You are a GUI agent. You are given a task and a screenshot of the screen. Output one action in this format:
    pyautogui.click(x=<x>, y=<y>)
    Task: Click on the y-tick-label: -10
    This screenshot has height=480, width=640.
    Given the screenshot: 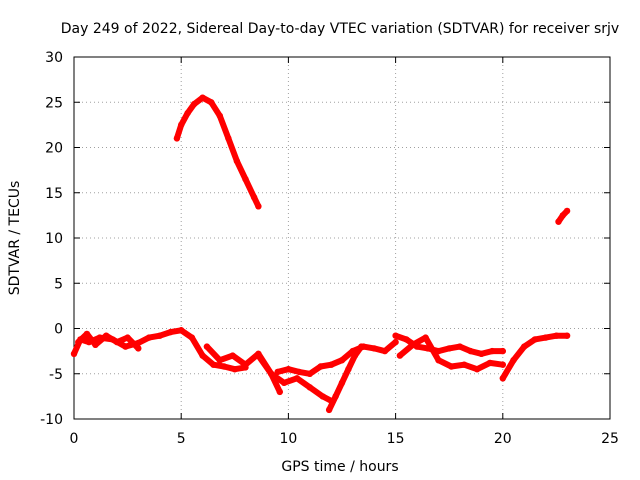 What is the action you would take?
    pyautogui.click(x=51, y=420)
    